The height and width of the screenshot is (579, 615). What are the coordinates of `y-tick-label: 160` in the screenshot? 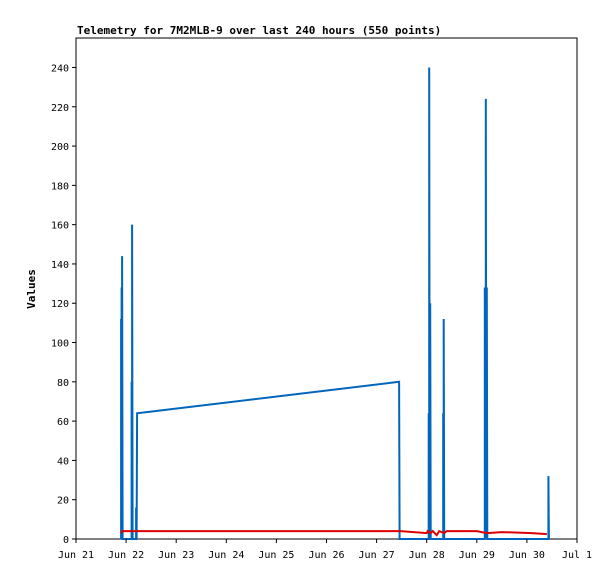 It's located at (60, 226).